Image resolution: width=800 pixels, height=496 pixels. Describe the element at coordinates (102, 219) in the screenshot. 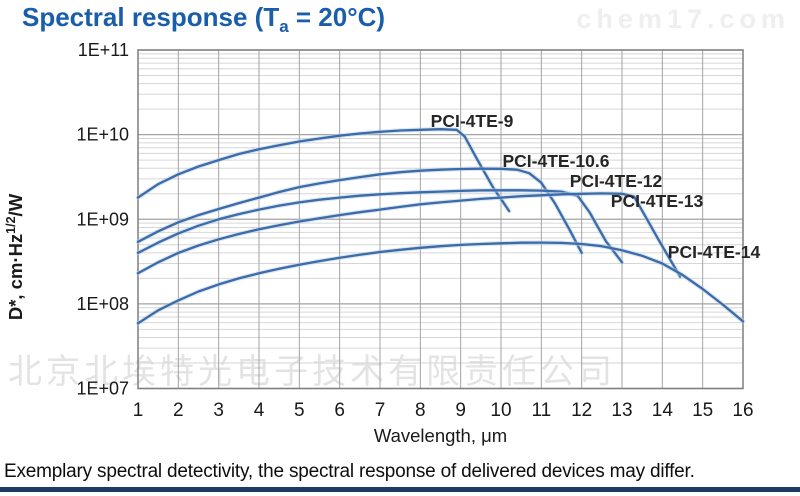

I see `y-tick-label: 1E+09` at that location.